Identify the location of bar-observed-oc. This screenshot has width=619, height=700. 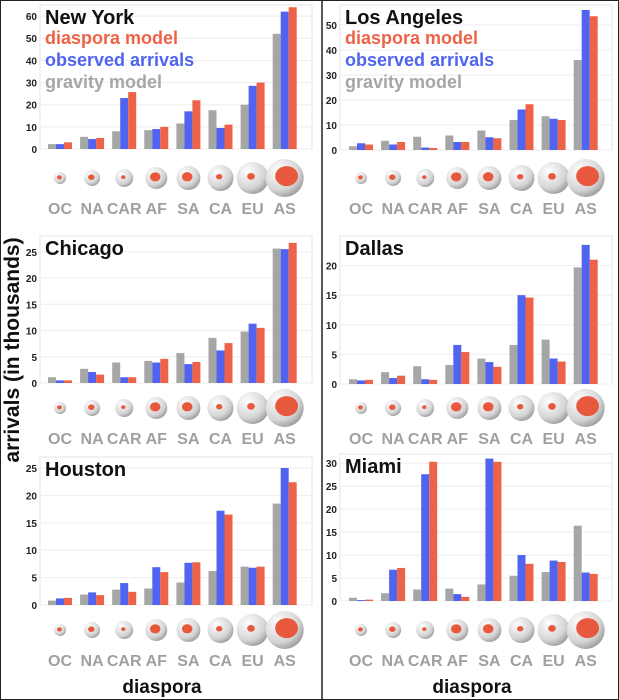
(361, 146).